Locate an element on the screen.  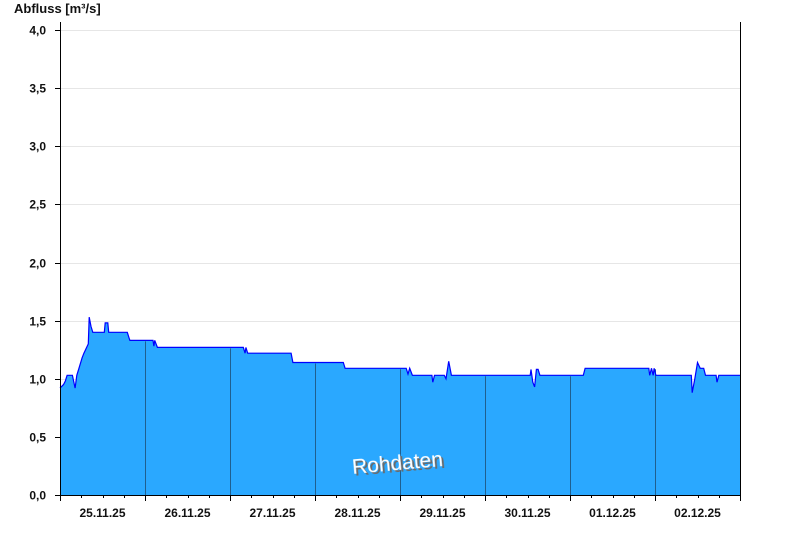
y-tick-label: 3,5 is located at coordinates (37, 89).